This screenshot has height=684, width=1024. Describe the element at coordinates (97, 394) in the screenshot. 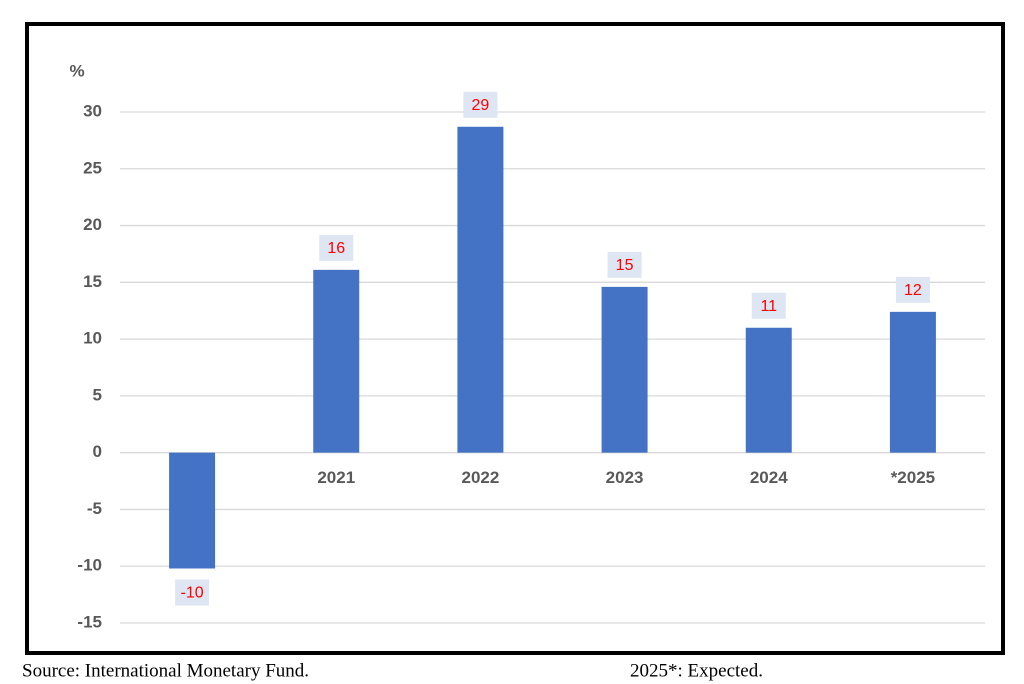

I see `y-tick-label: 5` at that location.